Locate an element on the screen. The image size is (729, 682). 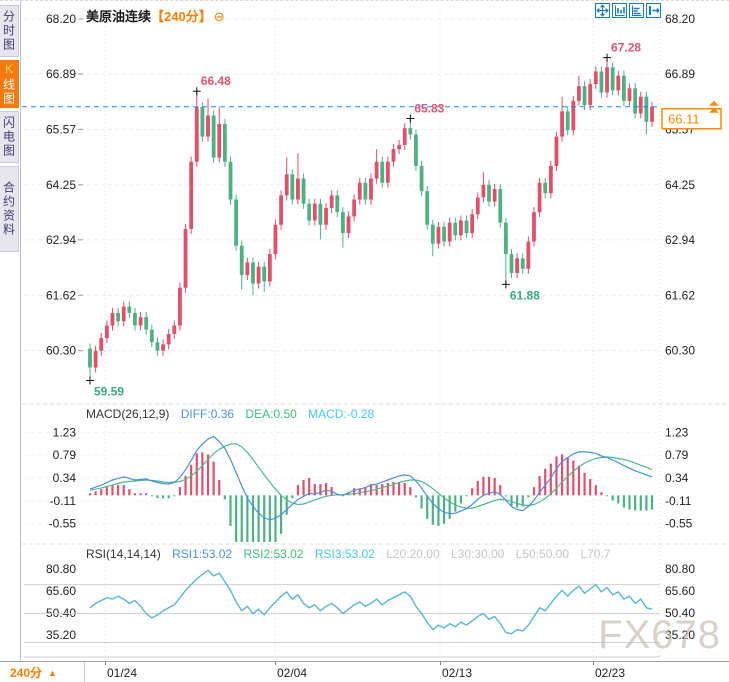
period-selector: 240分 ▲ is located at coordinates (42, 672).